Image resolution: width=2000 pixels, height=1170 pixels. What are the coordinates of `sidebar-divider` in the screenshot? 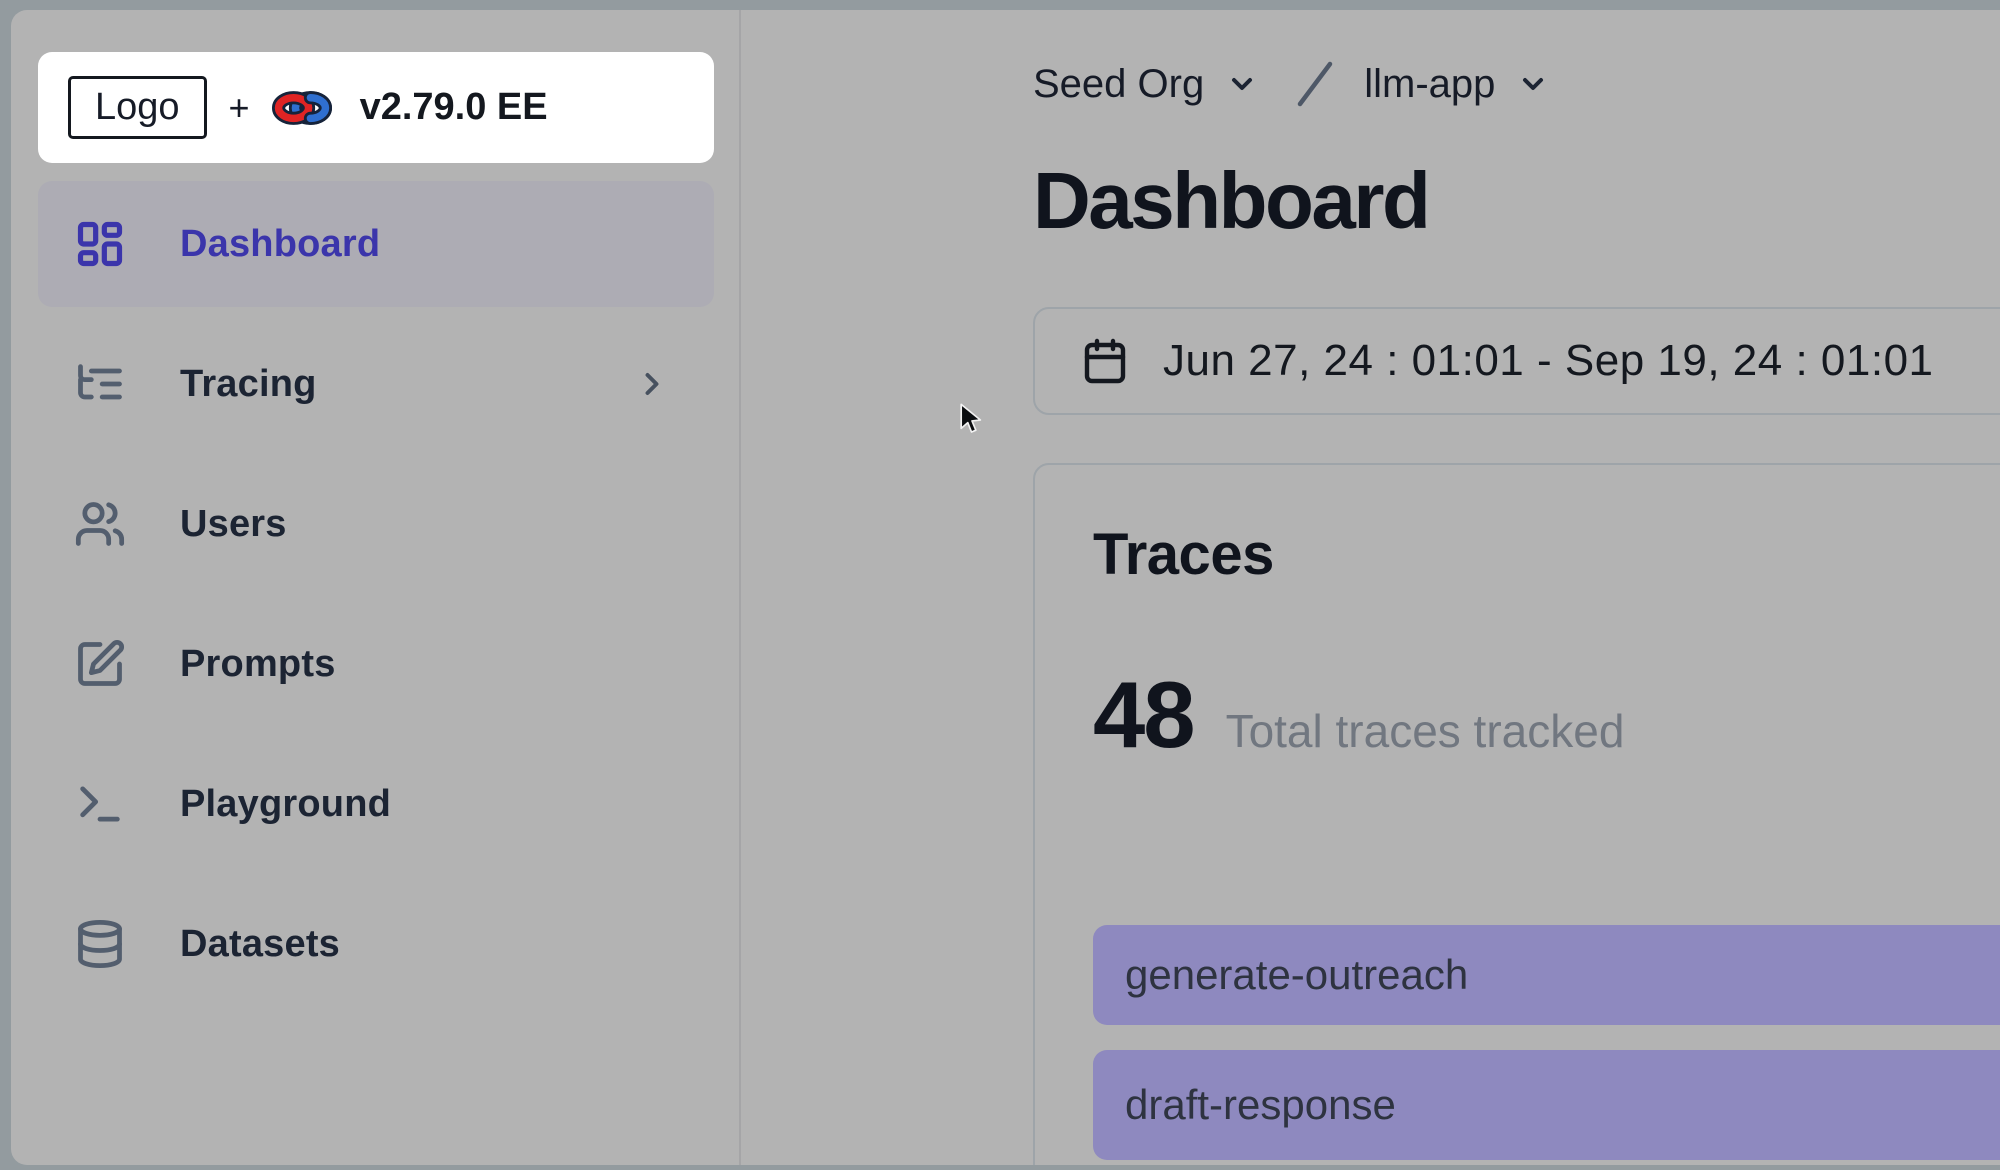 It's located at (740, 587).